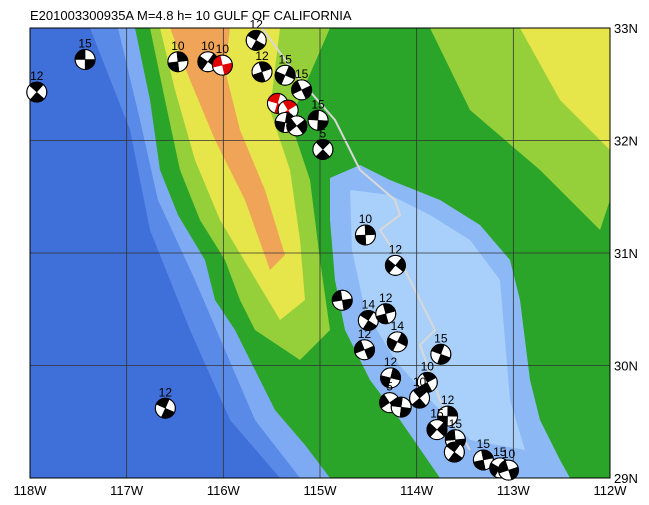 This screenshot has width=649, height=505. I want to click on mainland-high, so click(565, 89).